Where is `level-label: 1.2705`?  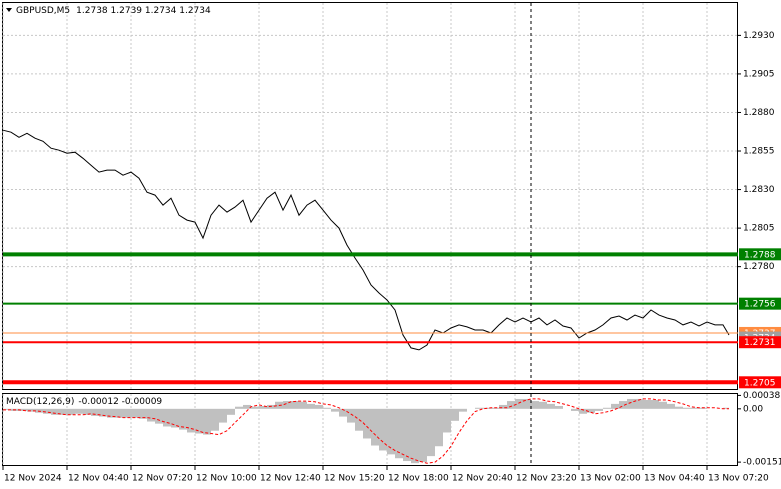 level-label: 1.2705 is located at coordinates (760, 383).